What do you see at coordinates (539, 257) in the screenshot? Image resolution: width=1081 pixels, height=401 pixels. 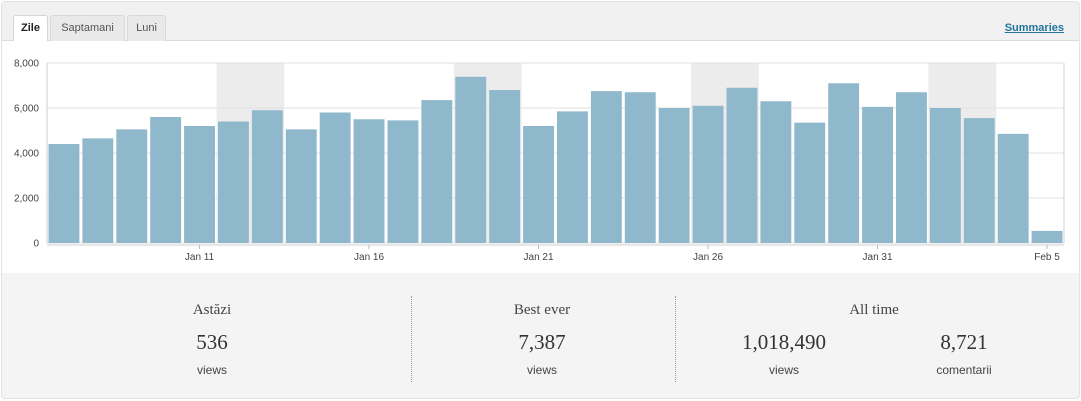 I see `x-tick-label: Jan 21` at bounding box center [539, 257].